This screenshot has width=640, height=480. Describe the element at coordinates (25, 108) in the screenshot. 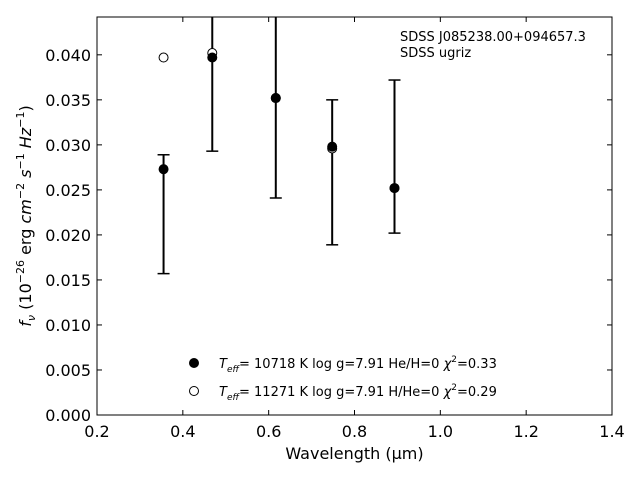

I see `y-label-close: )` at that location.